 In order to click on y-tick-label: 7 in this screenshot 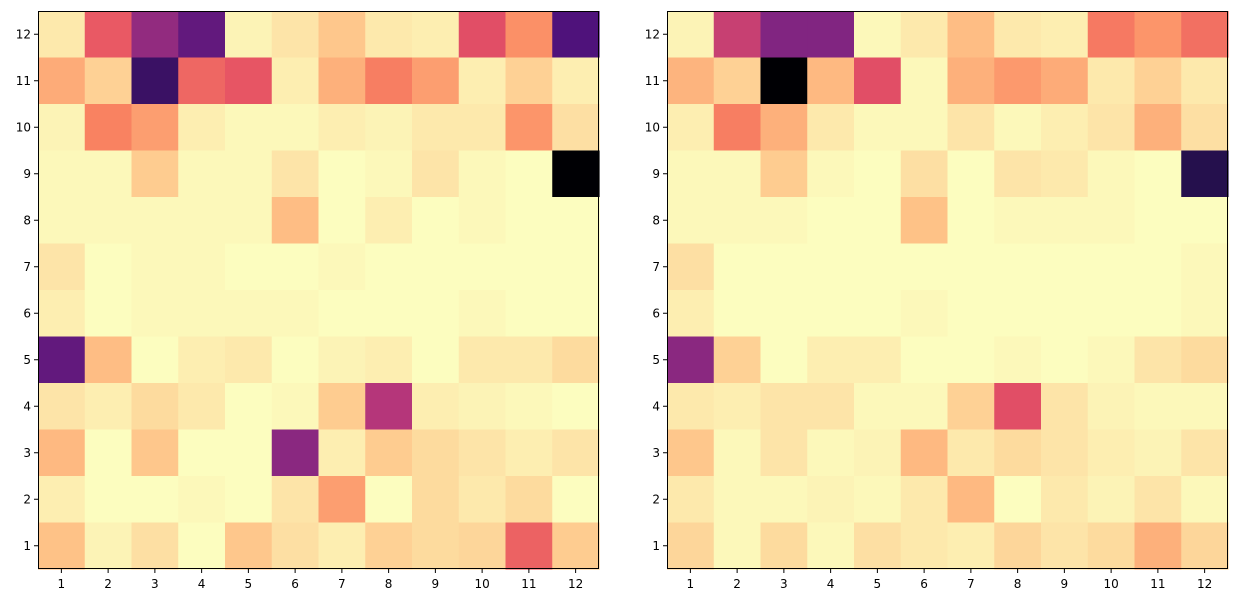, I will do `click(27, 267)`.